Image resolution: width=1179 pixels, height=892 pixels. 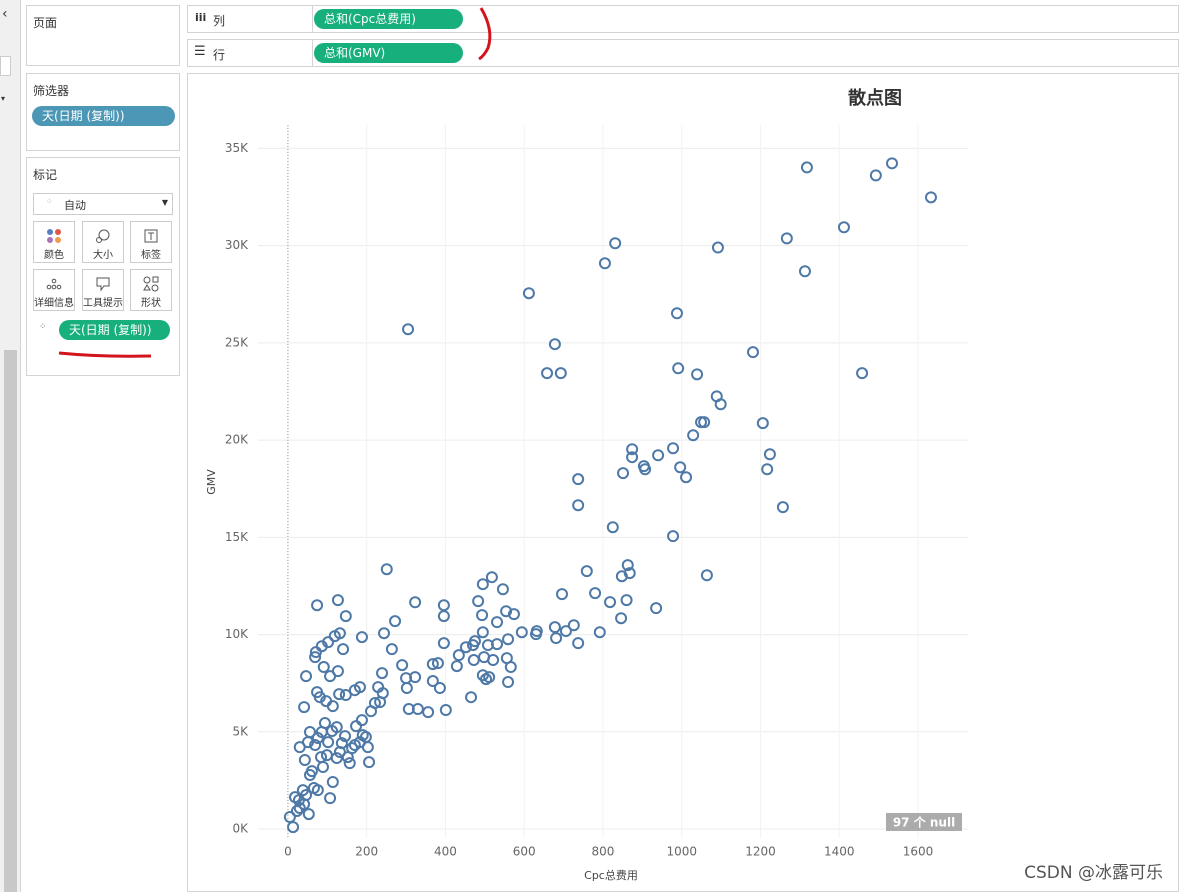 I want to click on null-badge, so click(x=924, y=822).